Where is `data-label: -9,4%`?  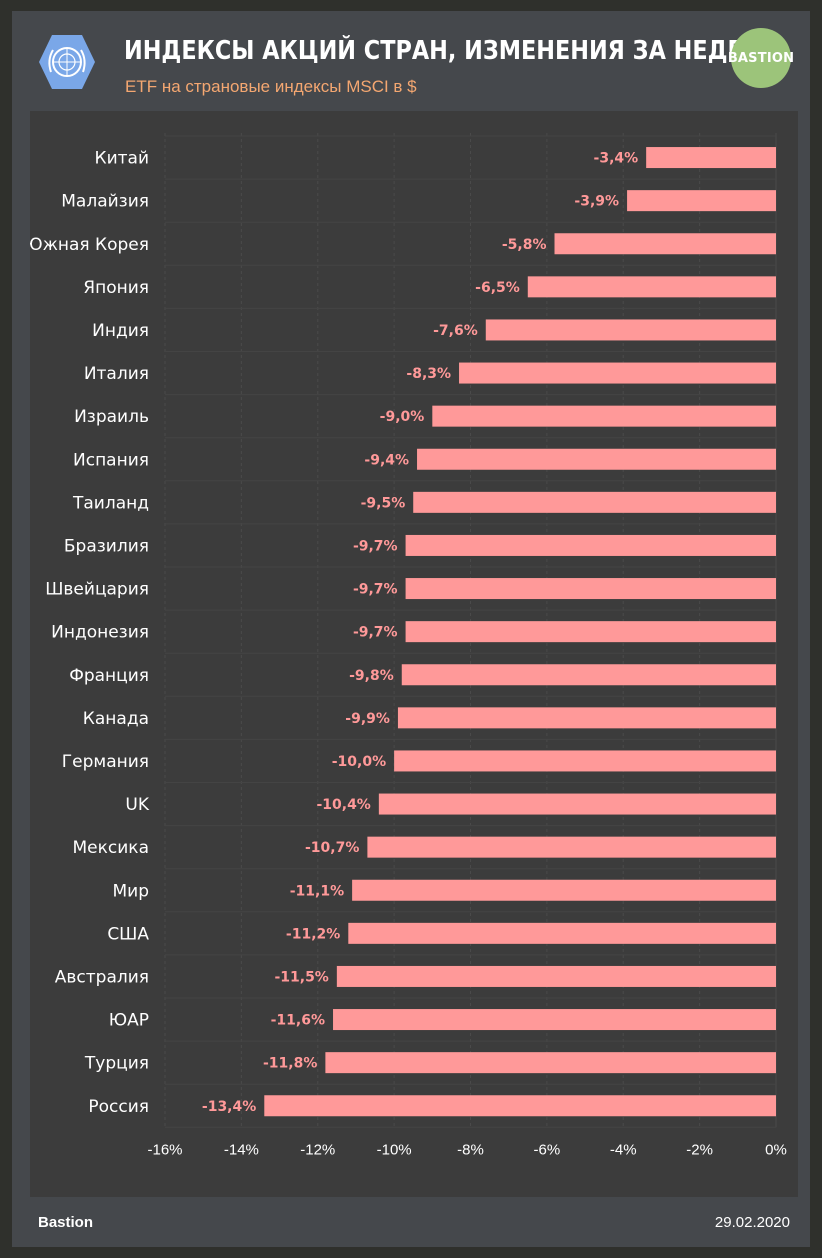
data-label: -9,4% is located at coordinates (386, 460).